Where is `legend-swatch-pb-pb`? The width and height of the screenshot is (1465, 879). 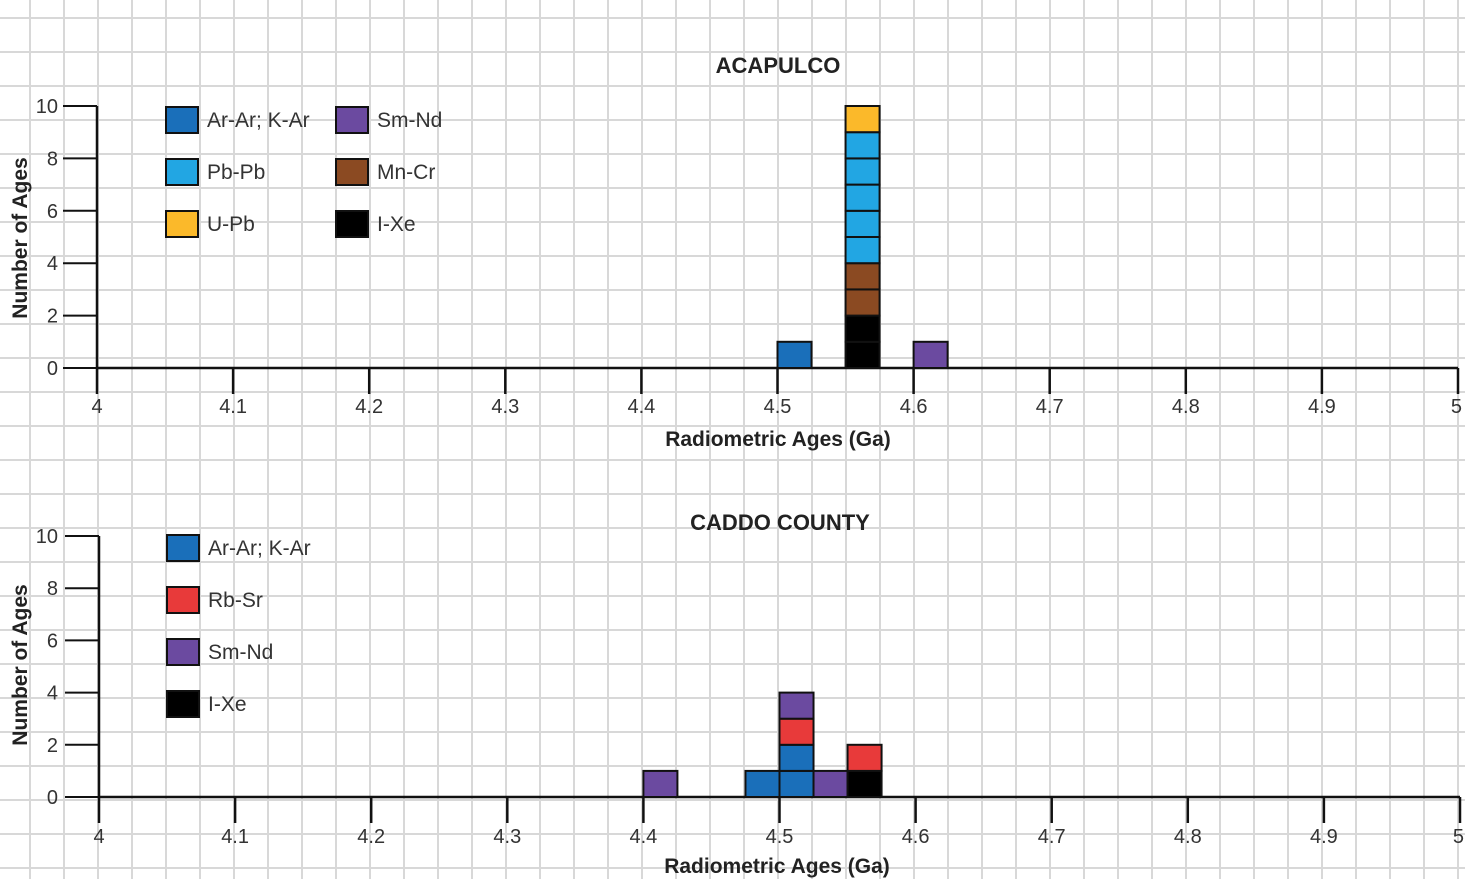 legend-swatch-pb-pb is located at coordinates (182, 172).